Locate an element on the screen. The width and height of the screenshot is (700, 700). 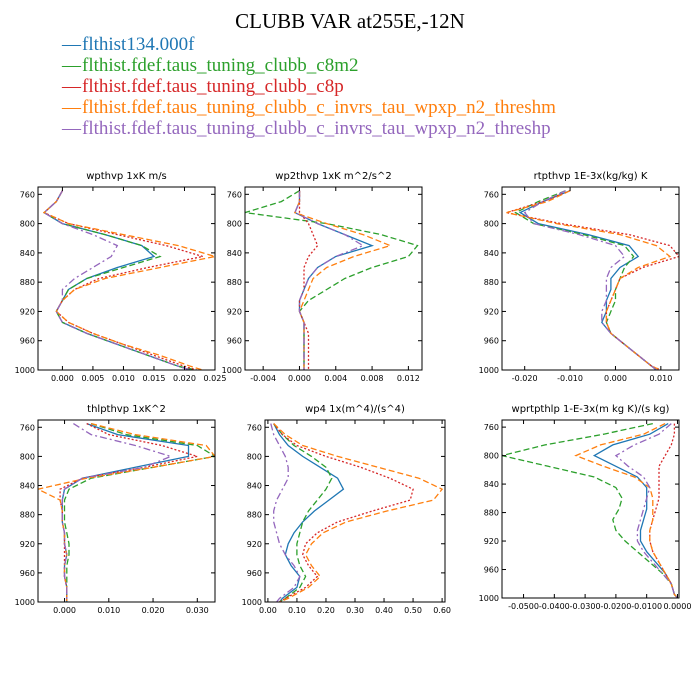
x-tick-label: 0.50 is located at coordinates (413, 610).